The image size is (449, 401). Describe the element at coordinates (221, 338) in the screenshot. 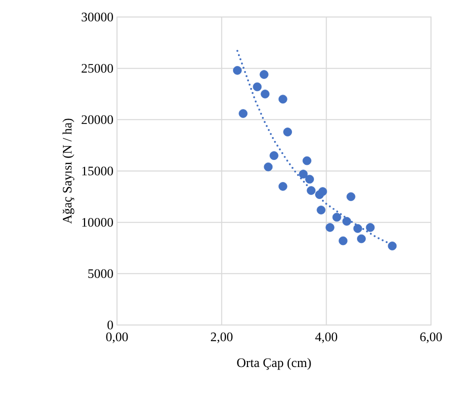

I see `x-tick-label: 2,00` at that location.